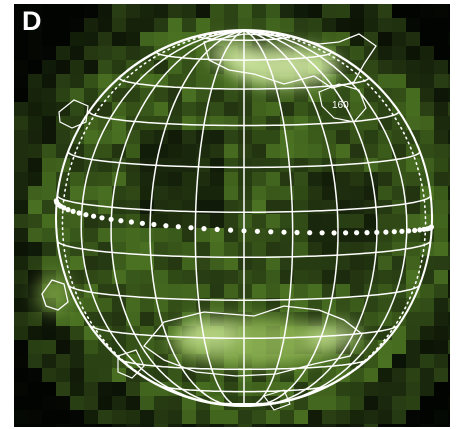 The width and height of the screenshot is (462, 429). I want to click on contour-label: 160, so click(340, 105).